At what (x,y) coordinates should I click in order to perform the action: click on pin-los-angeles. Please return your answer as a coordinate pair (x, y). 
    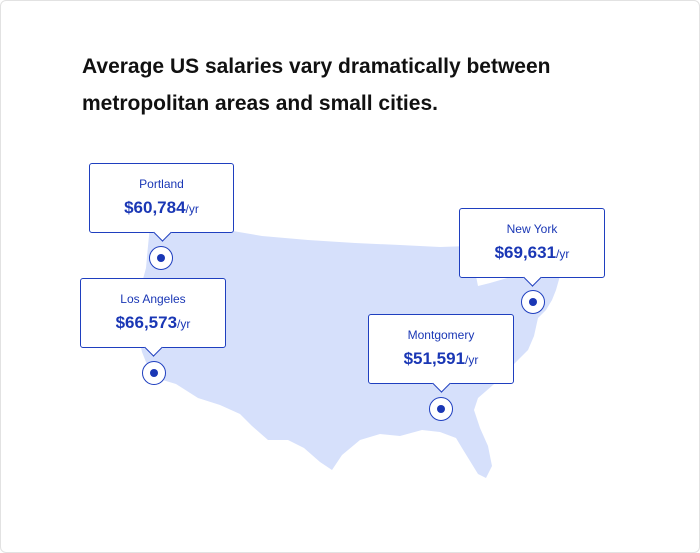
    Looking at the image, I should click on (154, 373).